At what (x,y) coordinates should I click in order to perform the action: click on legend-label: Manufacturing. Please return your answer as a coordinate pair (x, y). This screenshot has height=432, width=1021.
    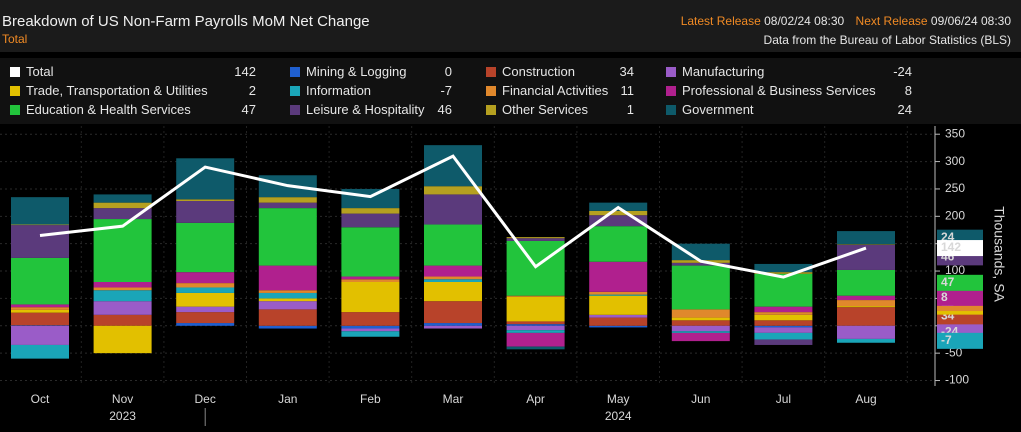
    Looking at the image, I should click on (723, 71).